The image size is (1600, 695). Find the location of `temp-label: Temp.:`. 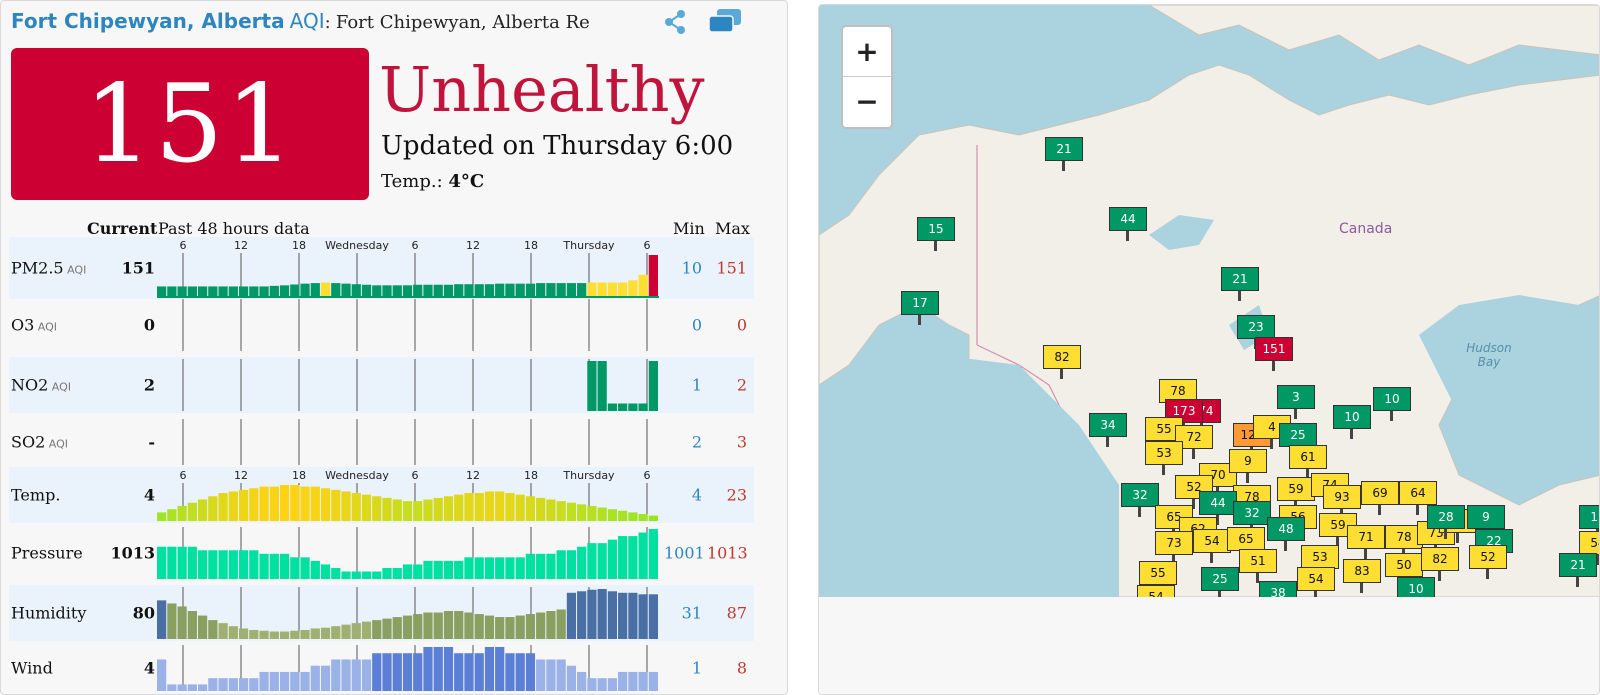

temp-label: Temp.: is located at coordinates (412, 181).